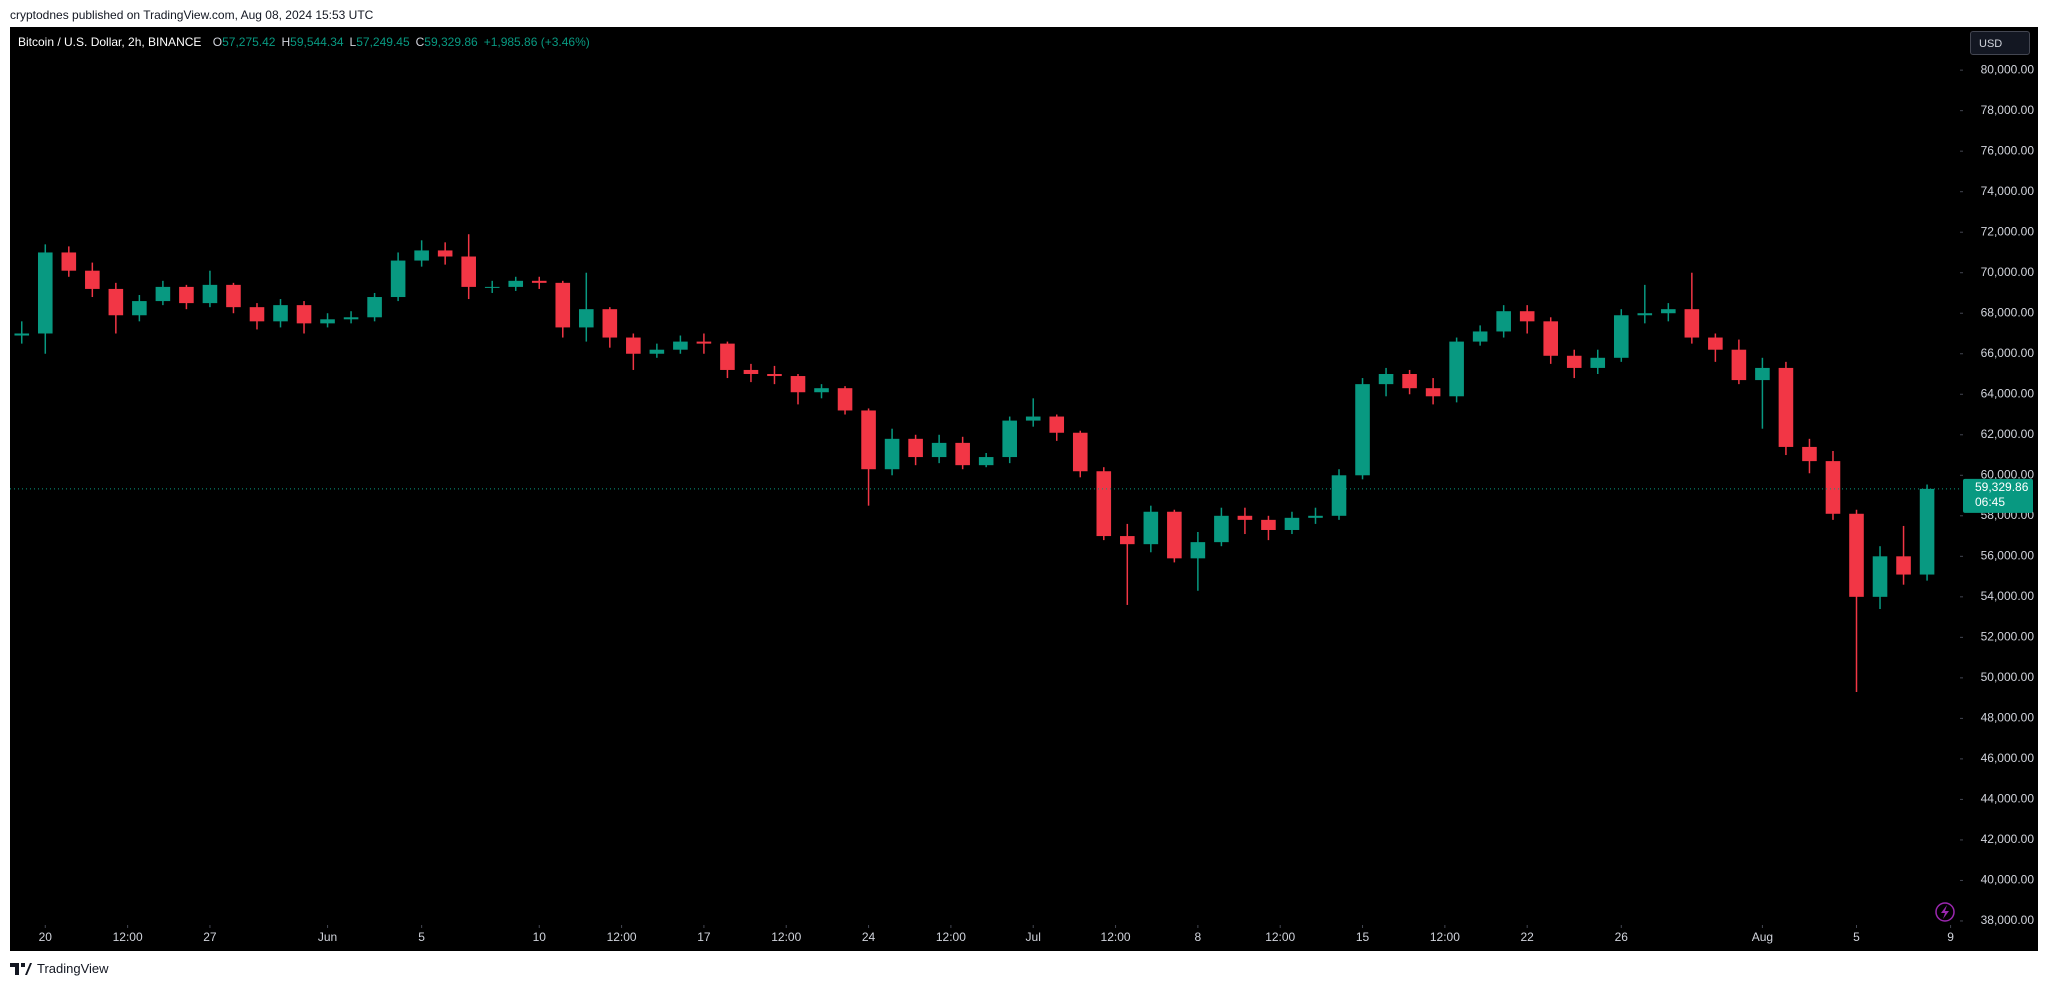 Image resolution: width=2048 pixels, height=988 pixels. What do you see at coordinates (704, 937) in the screenshot?
I see `x-tick-label: 17` at bounding box center [704, 937].